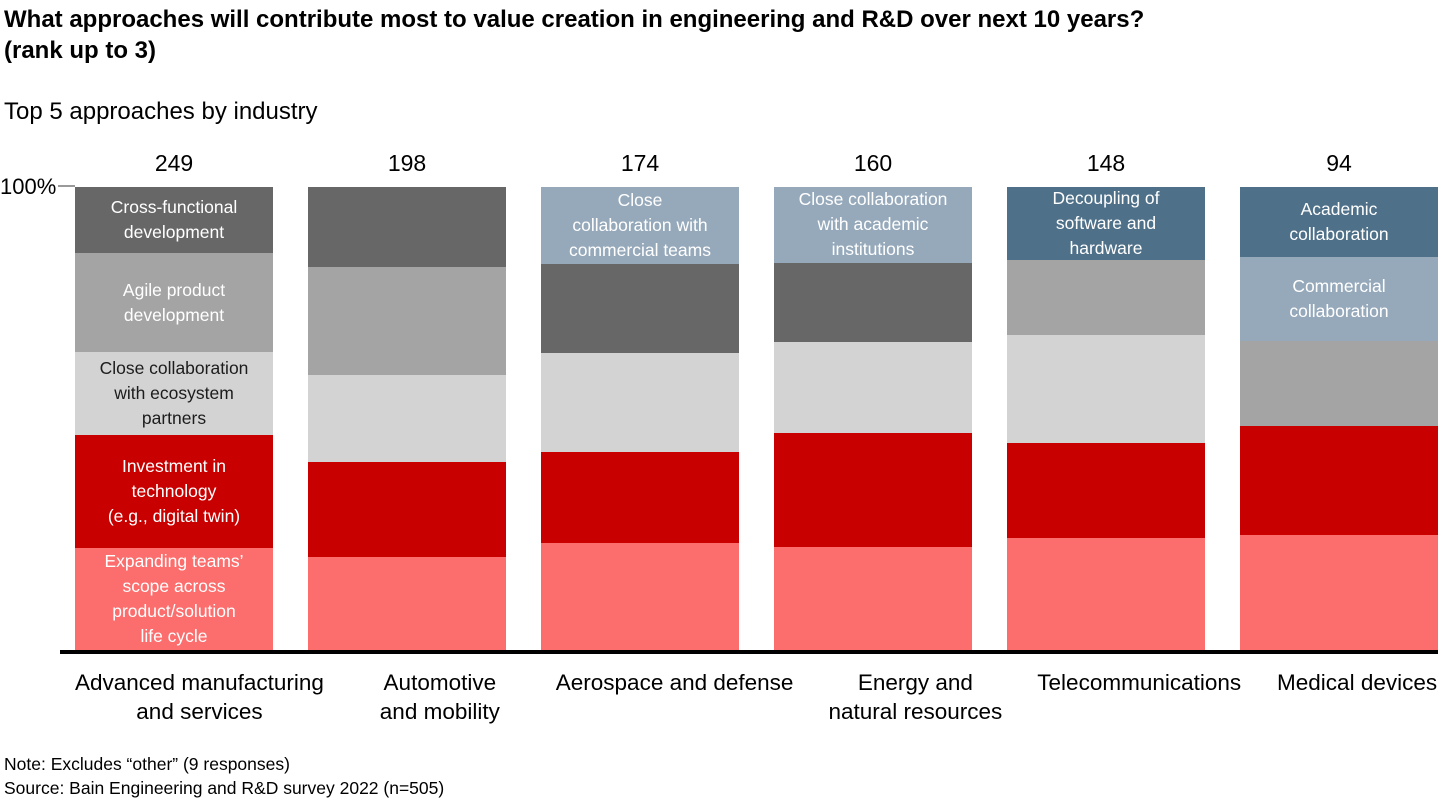 The image size is (1440, 810). Describe the element at coordinates (174, 163) in the screenshot. I see `bar-total: 249` at that location.